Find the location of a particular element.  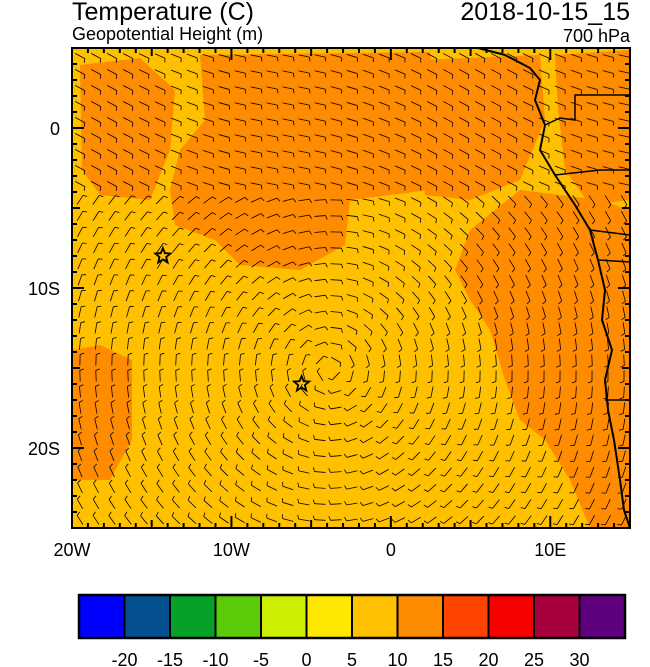

y-tick-label: 20S is located at coordinates (44, 449).